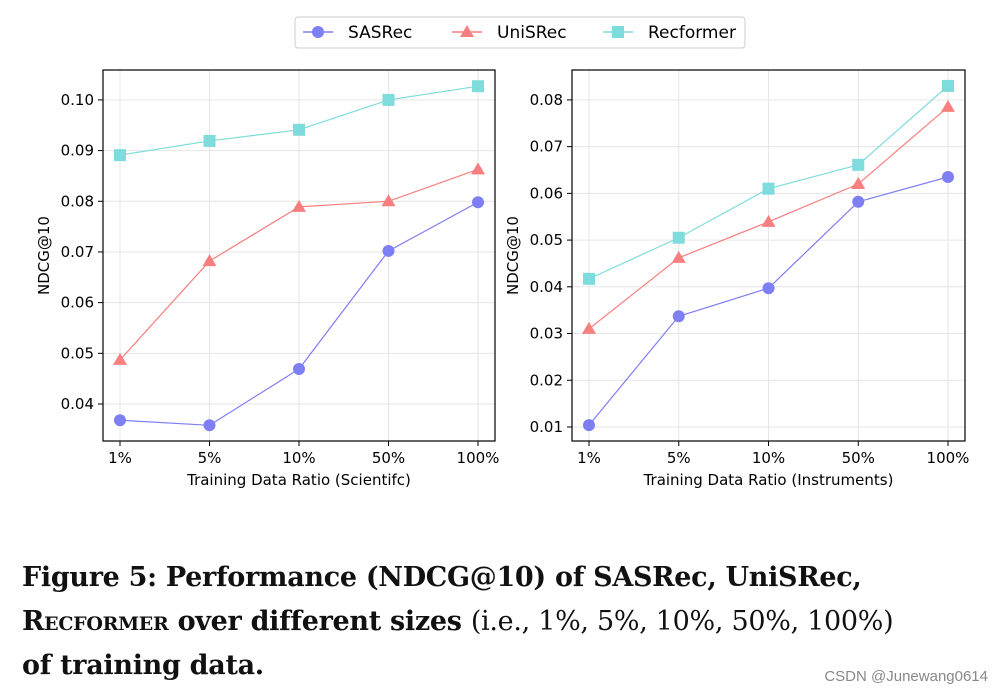 The image size is (1002, 696). What do you see at coordinates (298, 480) in the screenshot?
I see `x-axis-label: Training Data Ratio (Scientifc)` at bounding box center [298, 480].